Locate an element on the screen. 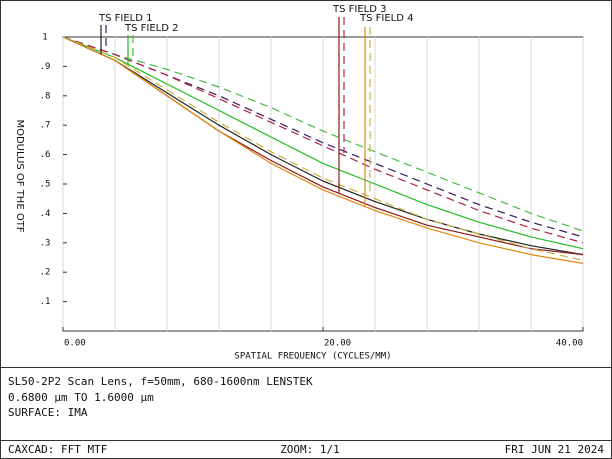 The width and height of the screenshot is (612, 459). footer-center: ZOOM: 1/1 is located at coordinates (310, 449).